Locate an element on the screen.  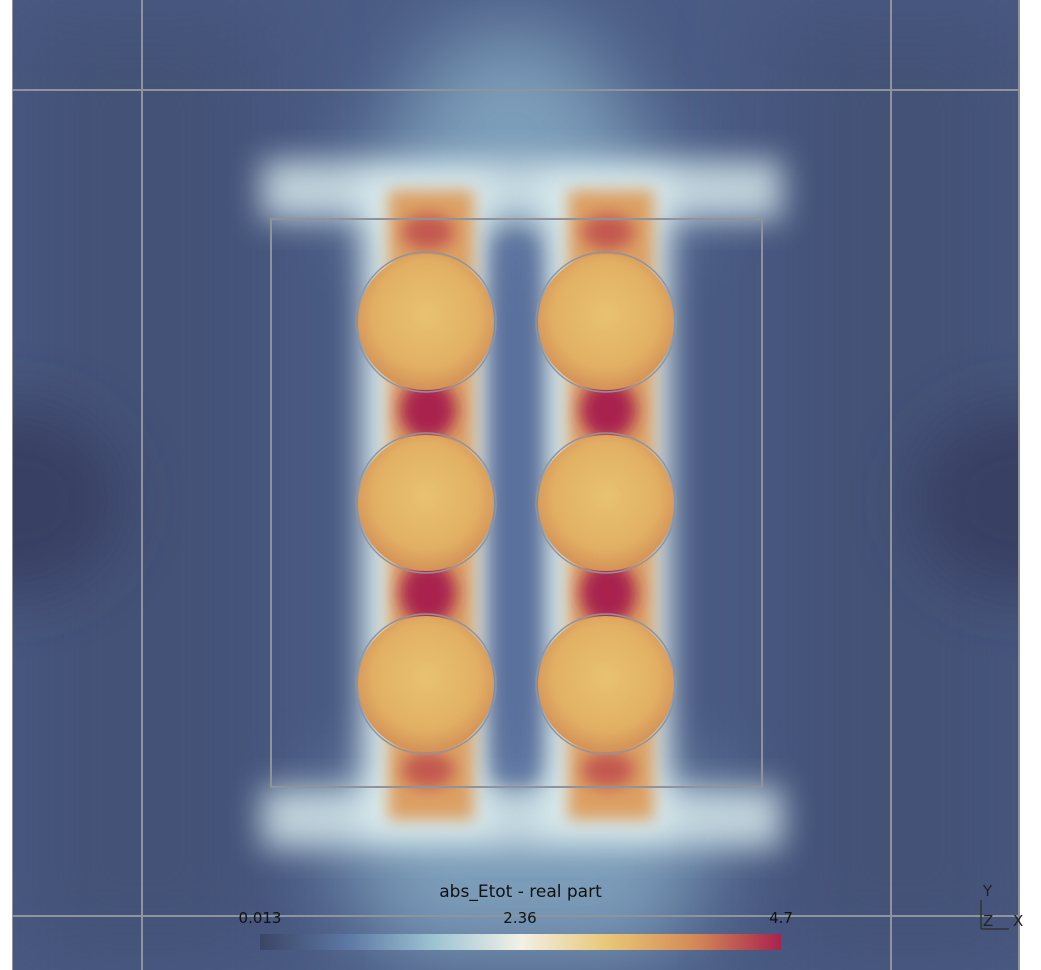
field-dark-left is located at coordinates (67, 500).